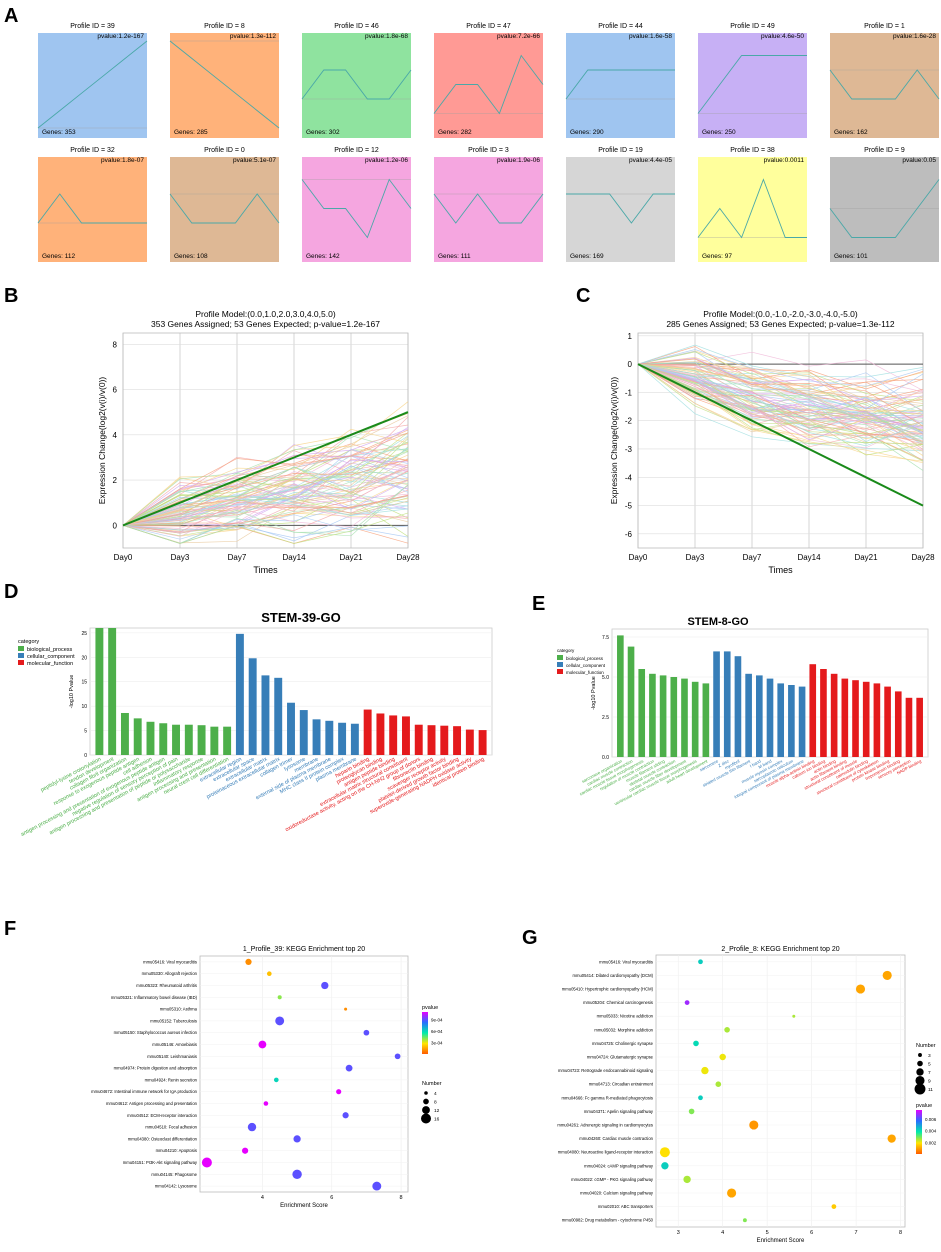 Image resolution: width=941 pixels, height=1252 pixels. I want to click on profile-3-tile, so click(356, 85).